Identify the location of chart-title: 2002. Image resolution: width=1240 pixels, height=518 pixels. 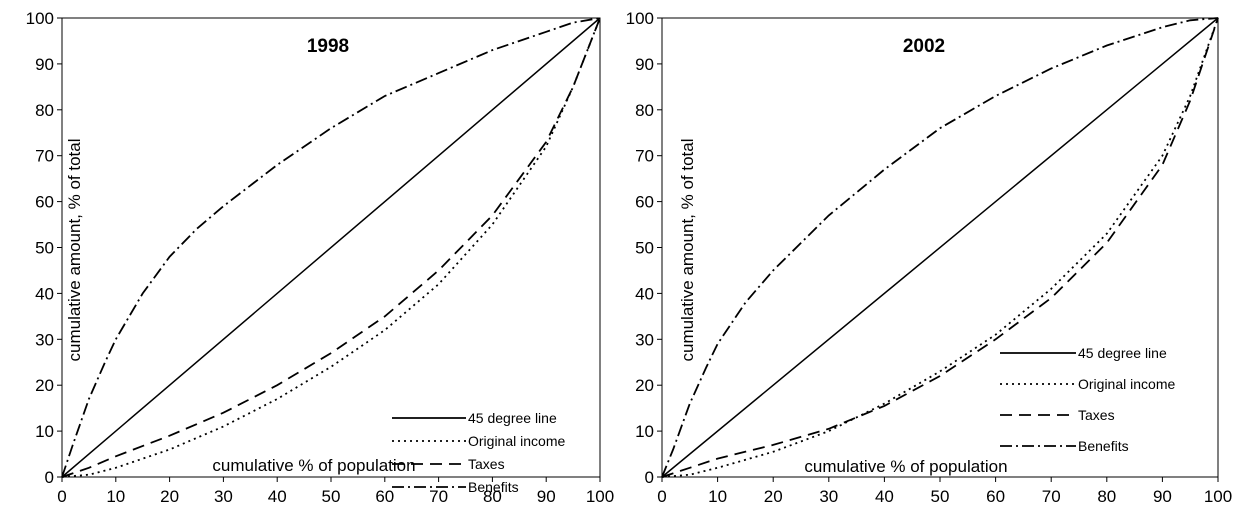
(924, 46).